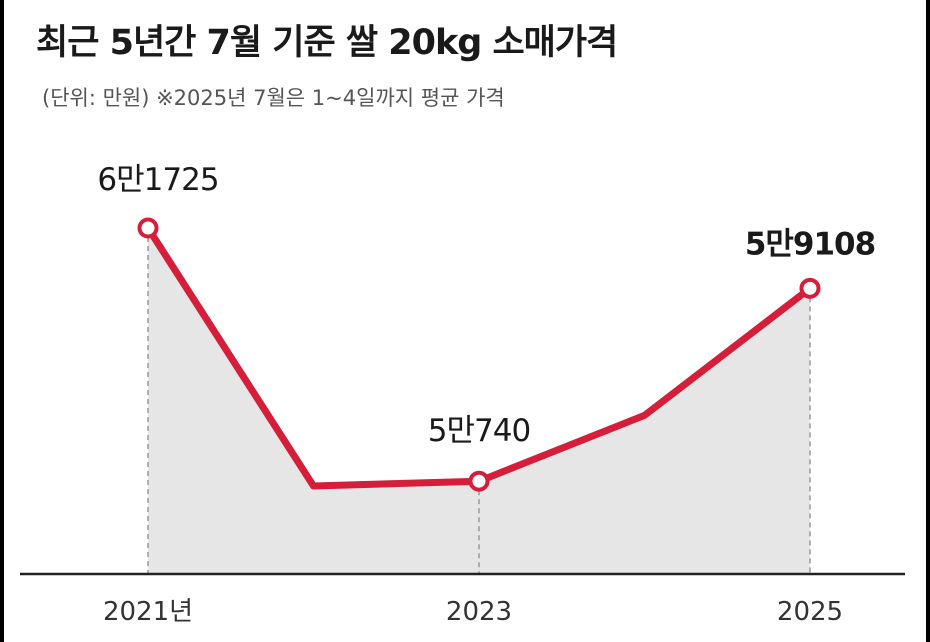 Image resolution: width=930 pixels, height=642 pixels. Describe the element at coordinates (810, 288) in the screenshot. I see `data-point-2025` at that location.